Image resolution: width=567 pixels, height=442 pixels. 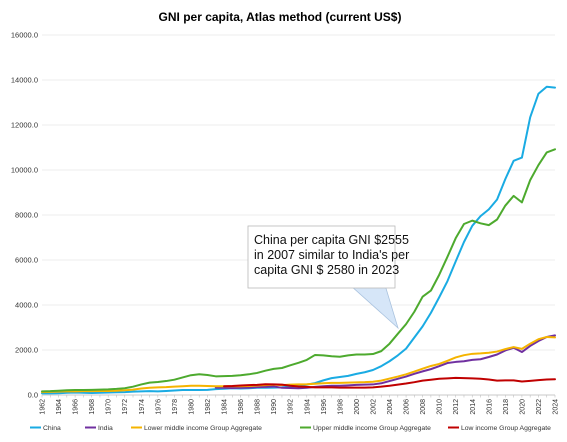 What do you see at coordinates (125, 407) in the screenshot?
I see `x-tick-label: 1972` at bounding box center [125, 407].